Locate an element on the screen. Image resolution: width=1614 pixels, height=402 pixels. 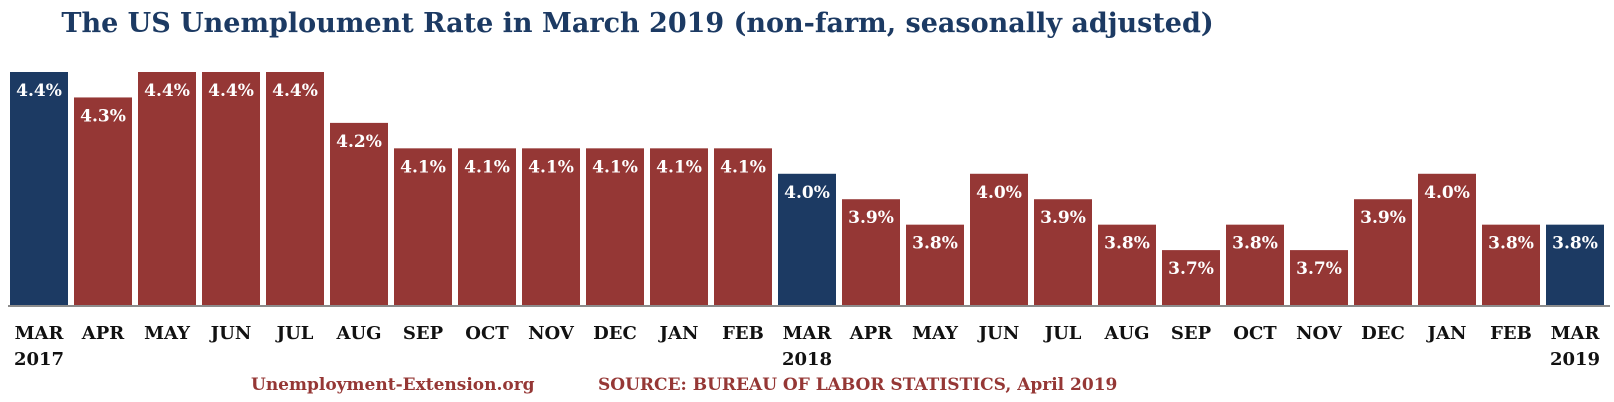
data-label-21: 3.9% is located at coordinates (1383, 218).